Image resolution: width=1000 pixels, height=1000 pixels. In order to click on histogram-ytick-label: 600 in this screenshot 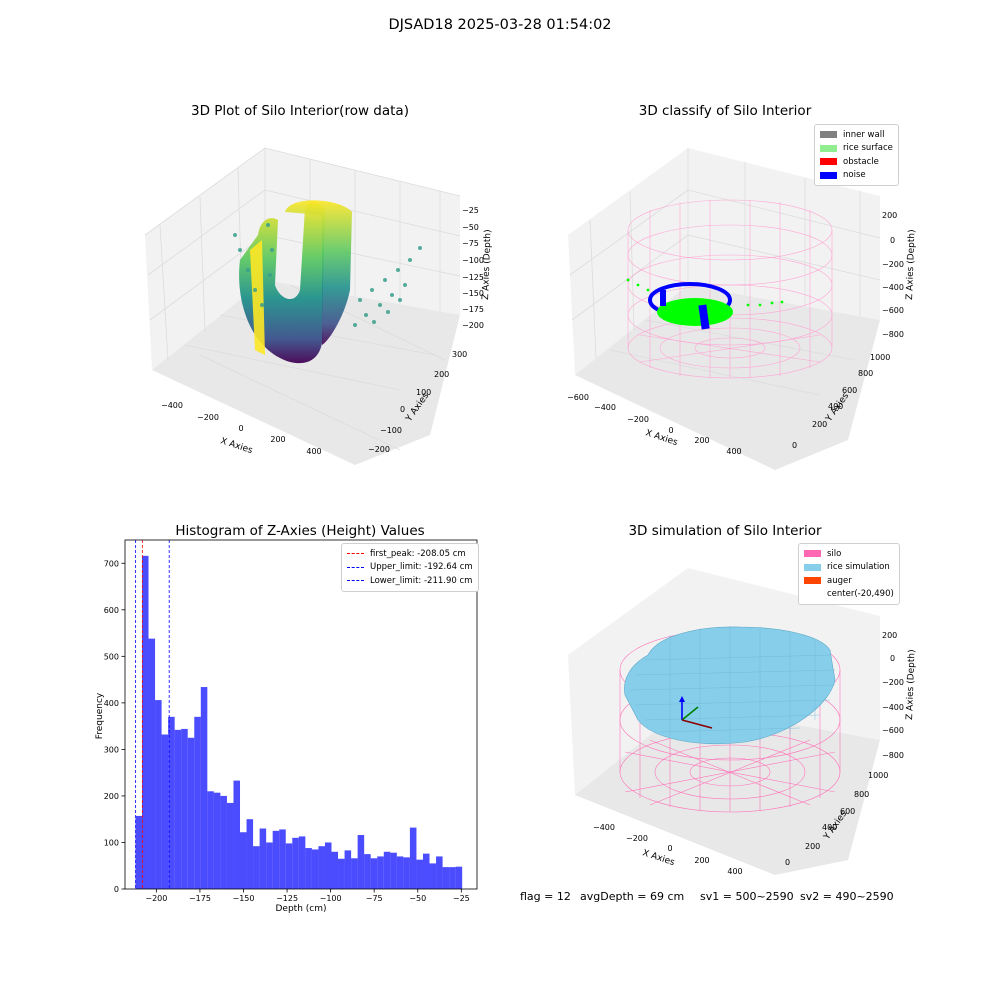, I will do `click(111, 610)`.